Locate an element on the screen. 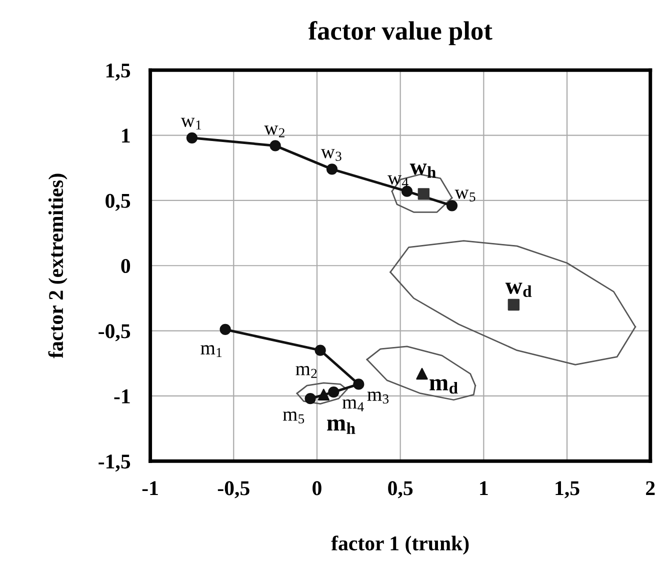  annotation: w$_{1}$ is located at coordinates (191, 124).